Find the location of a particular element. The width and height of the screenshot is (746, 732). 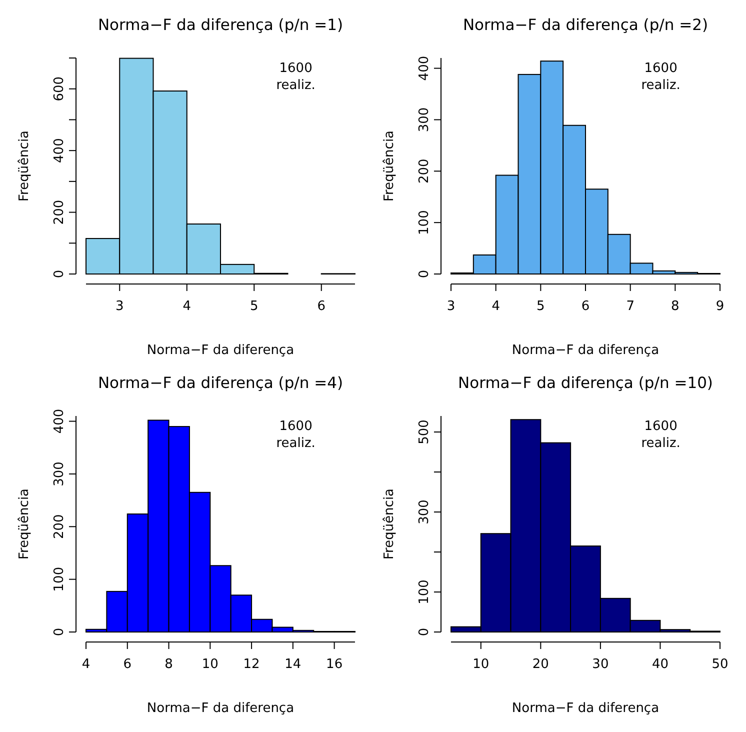

chart-title: Norma−F da diferença (p/n =4) is located at coordinates (221, 383).